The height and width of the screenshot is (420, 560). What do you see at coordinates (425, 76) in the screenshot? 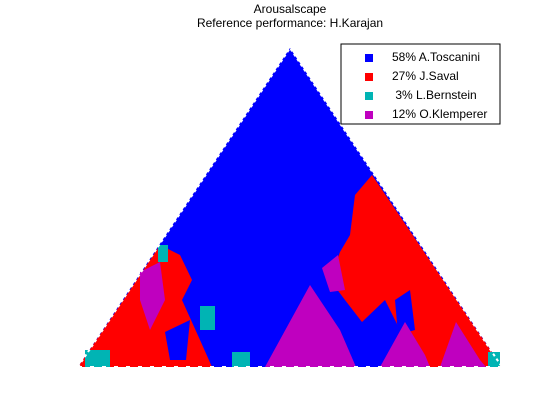
I see `legend-label: 27% J.Saval` at bounding box center [425, 76].